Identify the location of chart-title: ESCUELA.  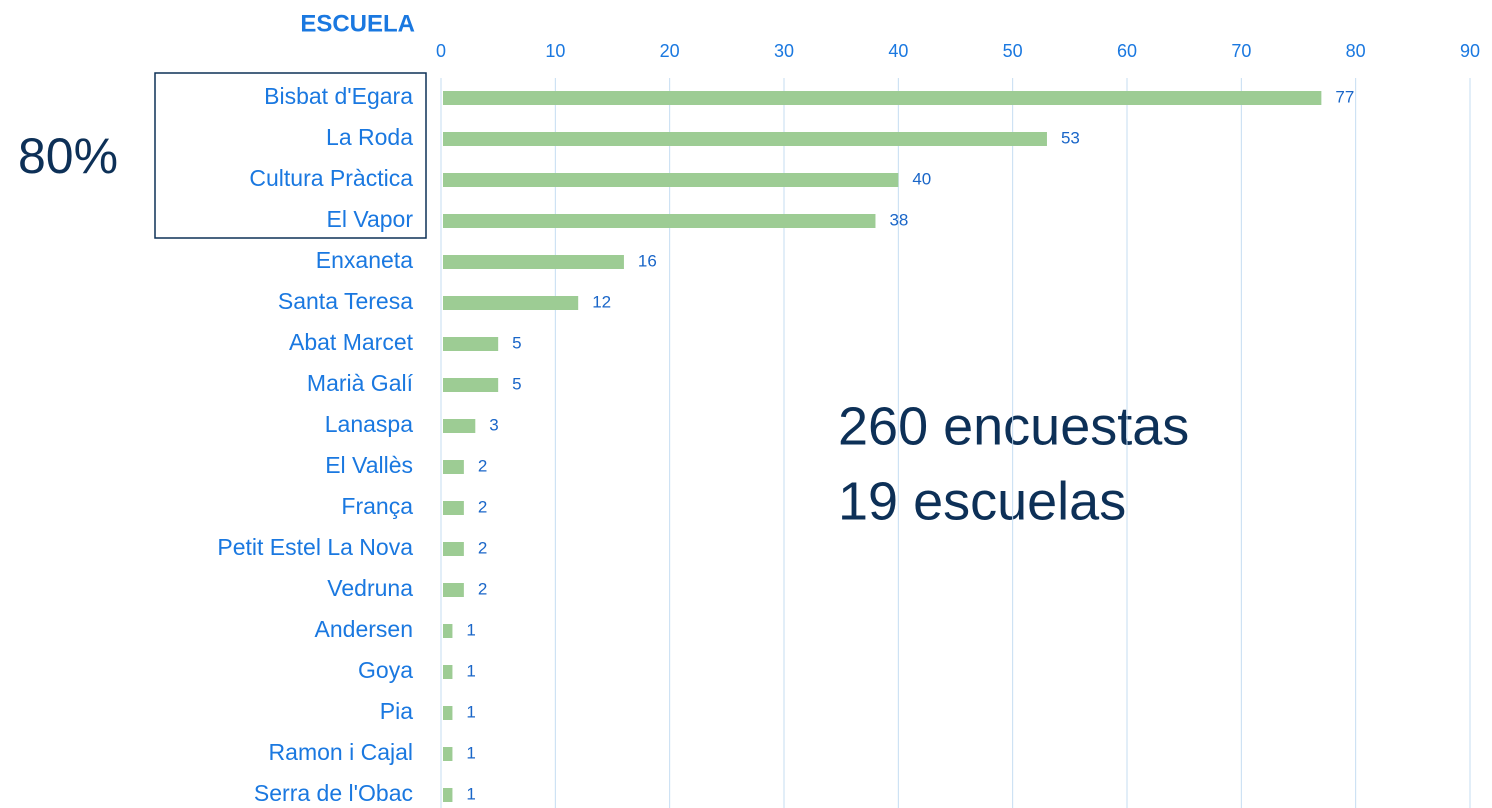
(357, 23).